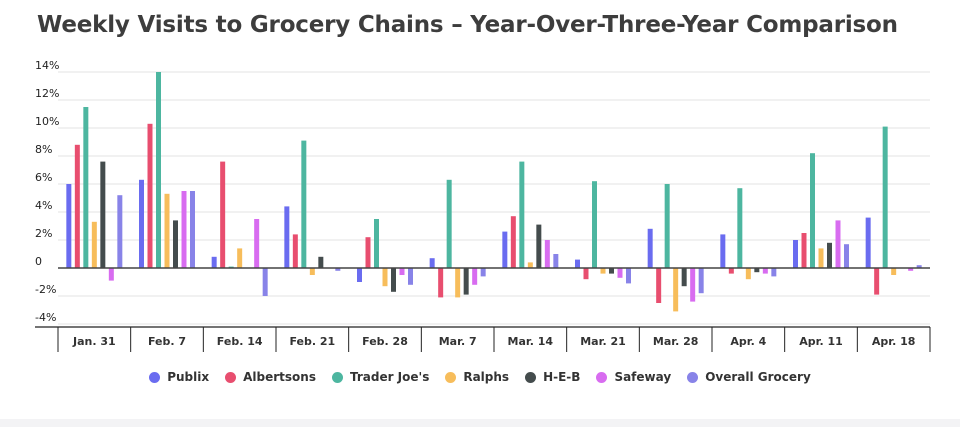 The image size is (960, 427). I want to click on y-tick-label: 12%, so click(47, 93).